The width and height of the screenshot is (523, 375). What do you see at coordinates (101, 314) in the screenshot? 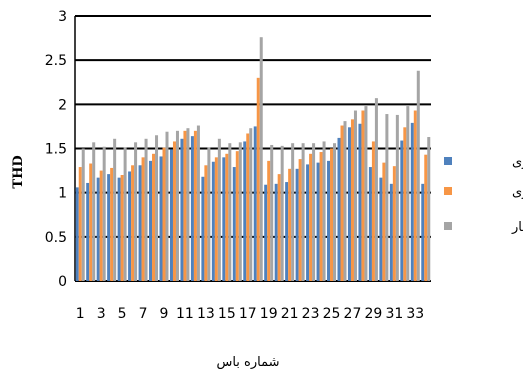
I see `x-tick-label: 3` at bounding box center [101, 314].